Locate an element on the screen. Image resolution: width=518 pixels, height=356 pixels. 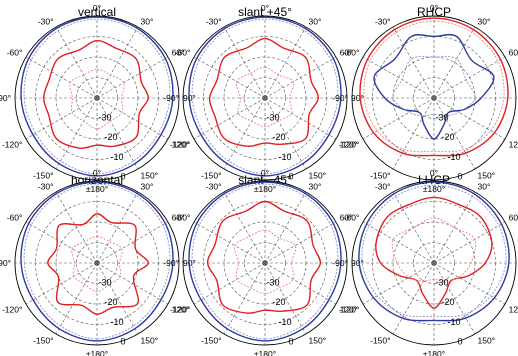
chart-title: LHCP is located at coordinates (434, 180).